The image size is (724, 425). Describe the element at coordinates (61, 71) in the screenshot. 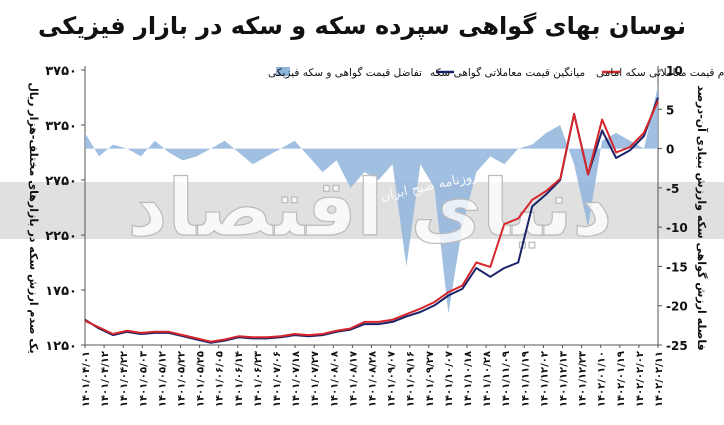

I see `y-left-tick-label: ۳۷۵۰` at that location.